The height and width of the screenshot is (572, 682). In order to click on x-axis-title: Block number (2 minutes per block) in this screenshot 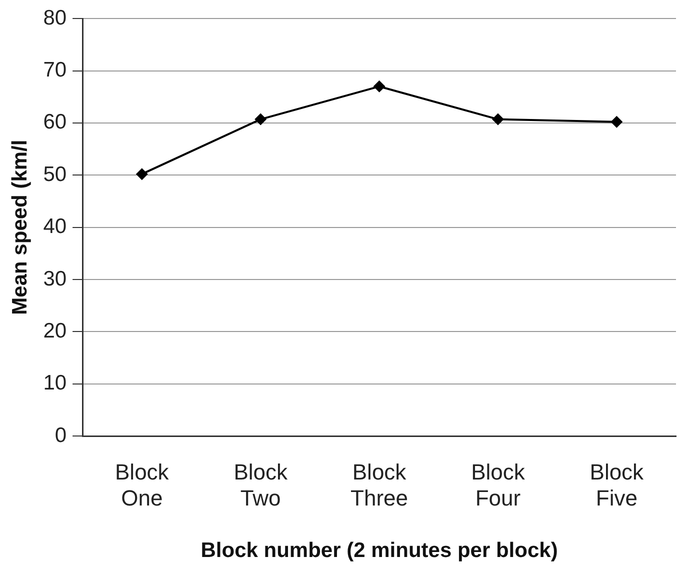, I will do `click(379, 550)`.